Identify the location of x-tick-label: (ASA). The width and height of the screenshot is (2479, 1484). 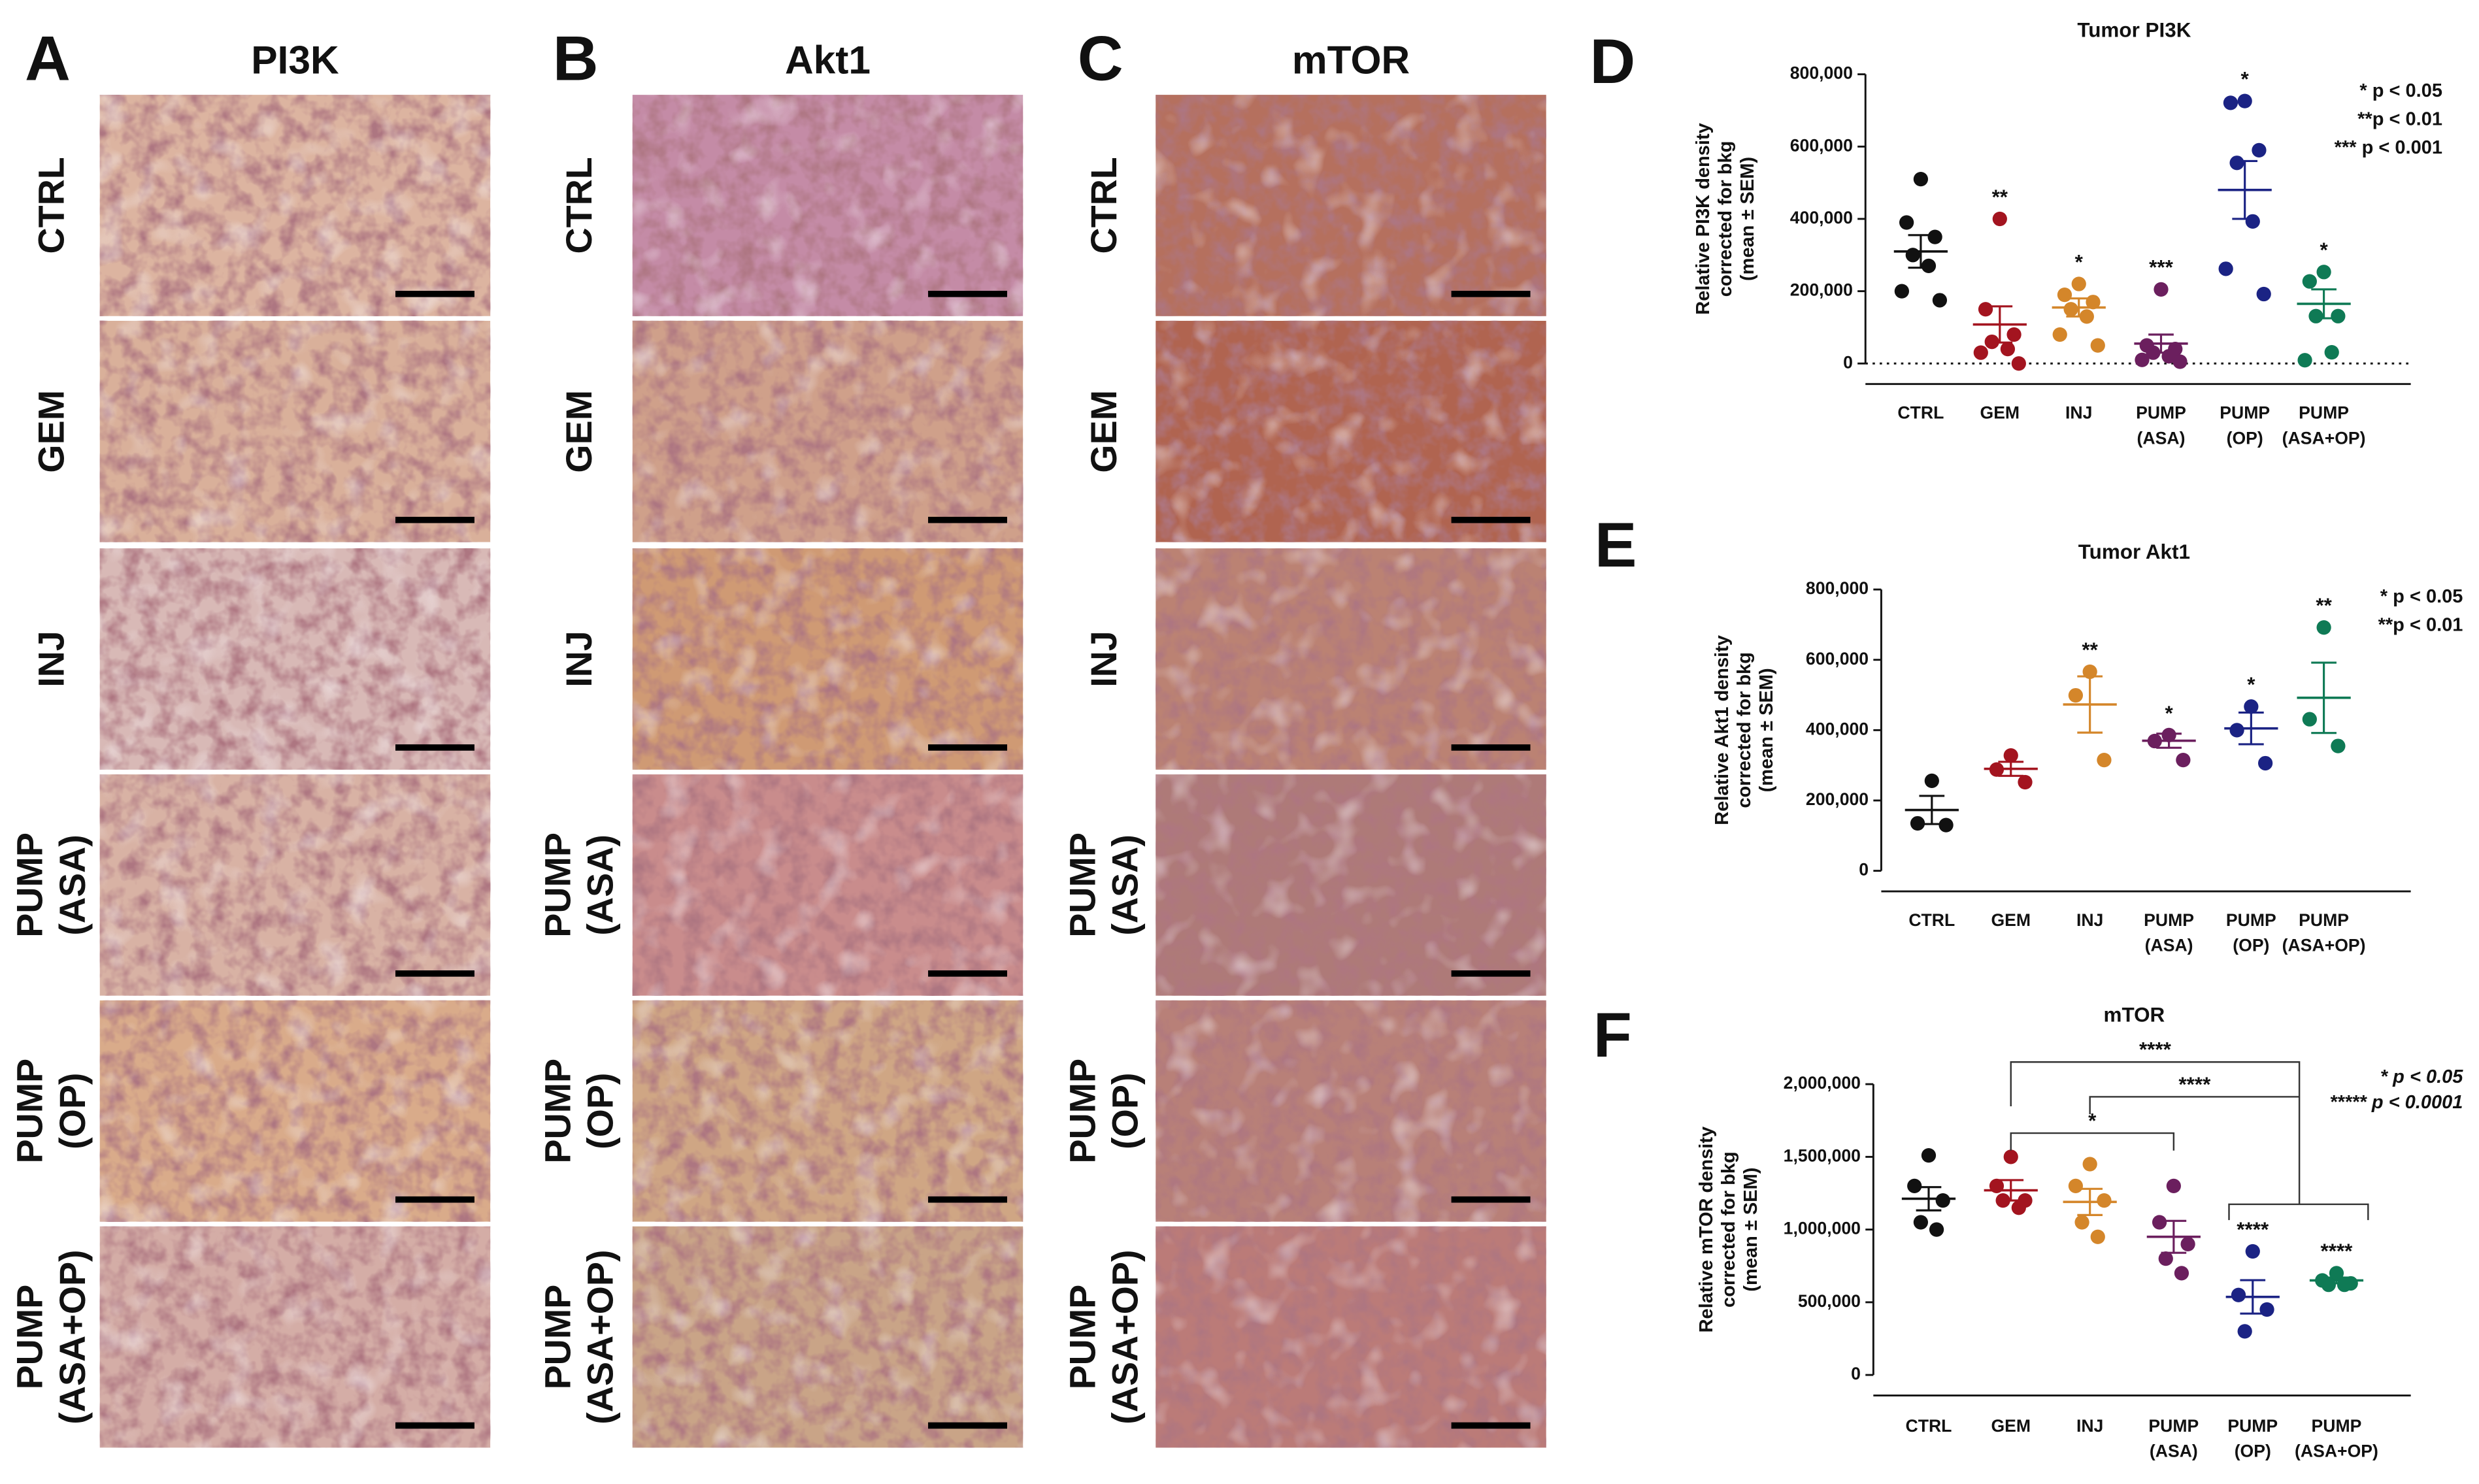
(2169, 945).